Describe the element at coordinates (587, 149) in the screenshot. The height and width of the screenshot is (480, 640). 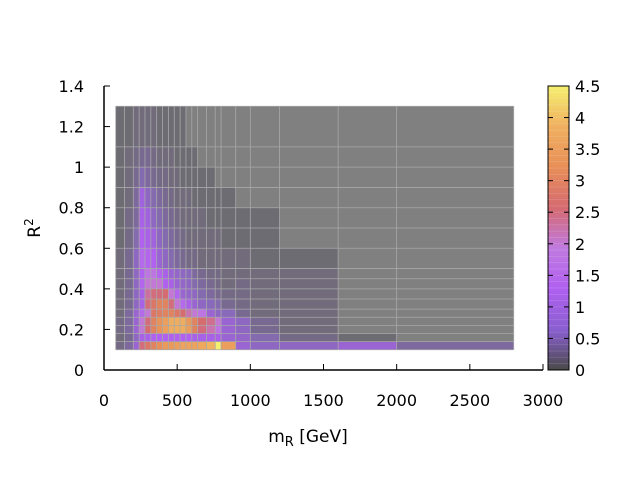
I see `colorbar-tick-label: 3.5` at that location.